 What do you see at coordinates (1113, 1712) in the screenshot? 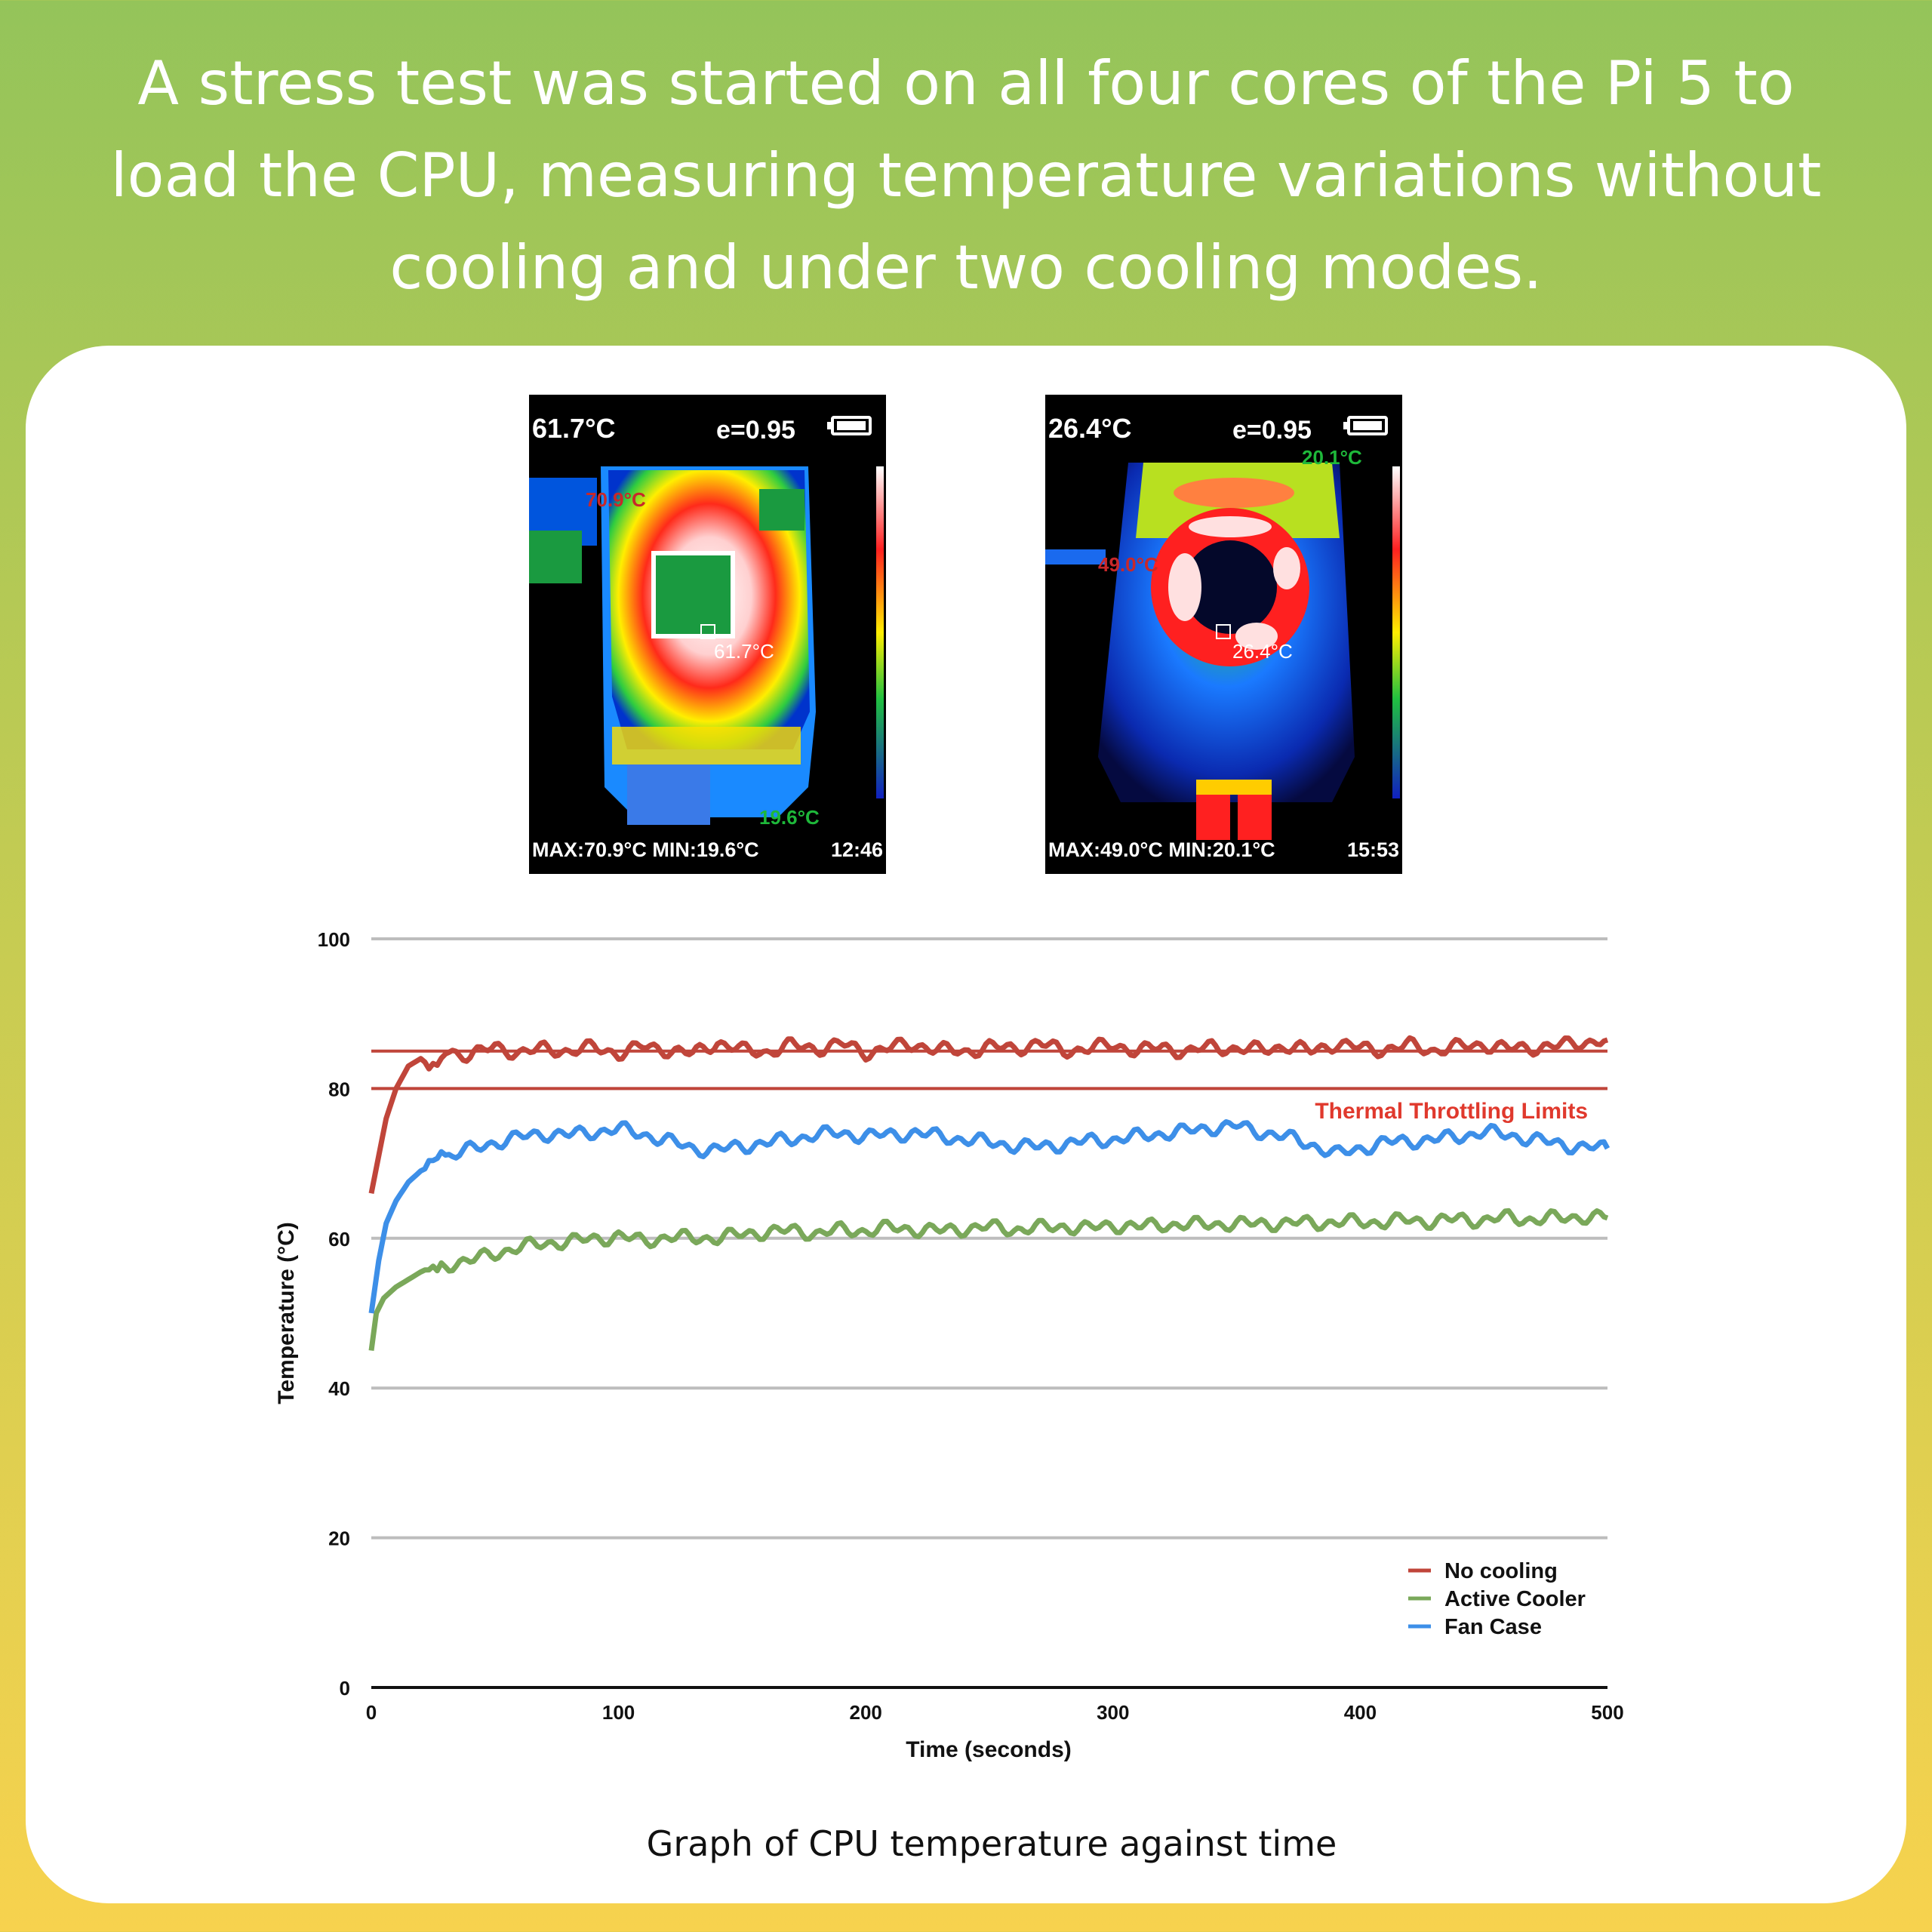
I see `x-tick-label: 300` at bounding box center [1113, 1712].